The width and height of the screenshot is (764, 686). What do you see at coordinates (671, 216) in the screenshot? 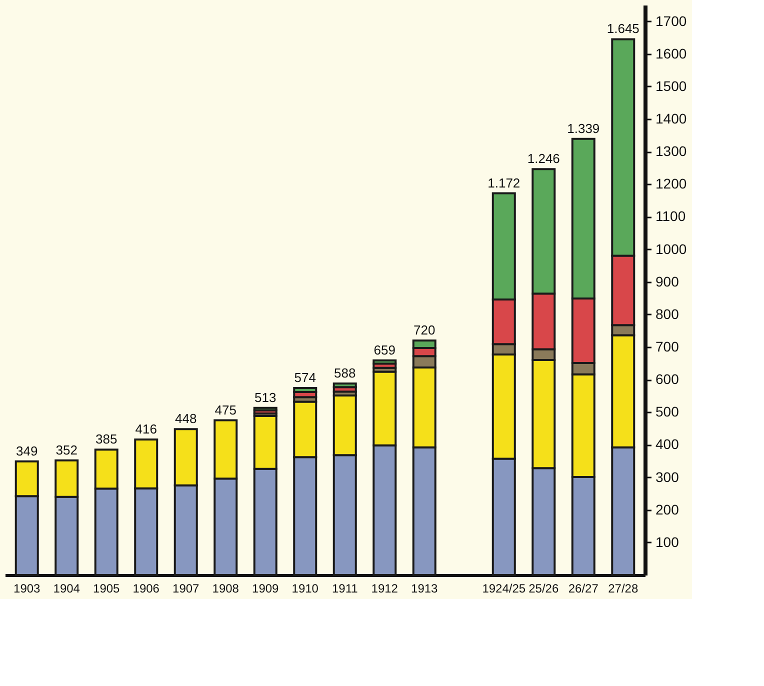
I see `y-tick-label: 1100` at bounding box center [671, 216].